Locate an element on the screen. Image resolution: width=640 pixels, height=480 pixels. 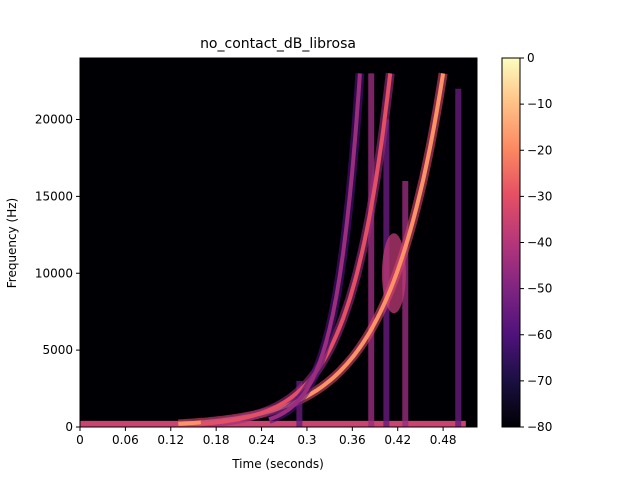
colorbar-tick-label: −80 is located at coordinates (539, 427).